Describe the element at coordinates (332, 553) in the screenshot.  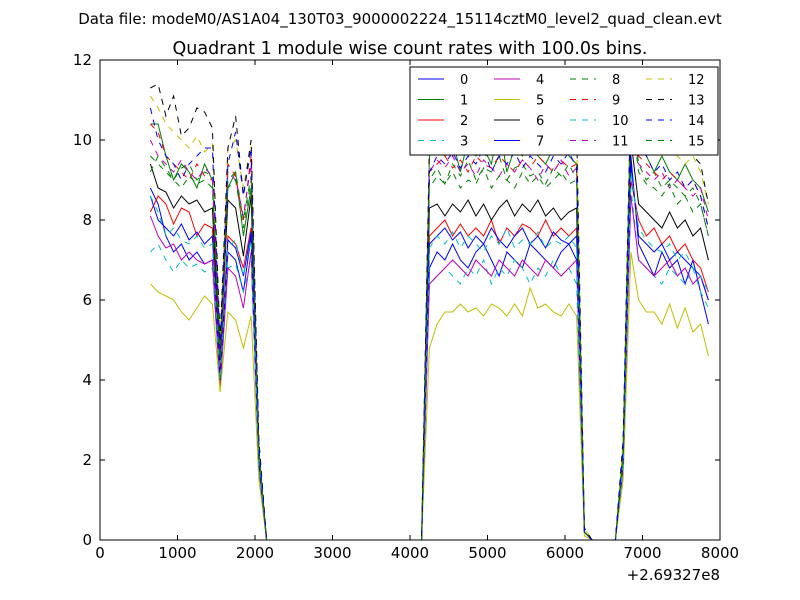
I see `x-tick-label: 3000` at that location.